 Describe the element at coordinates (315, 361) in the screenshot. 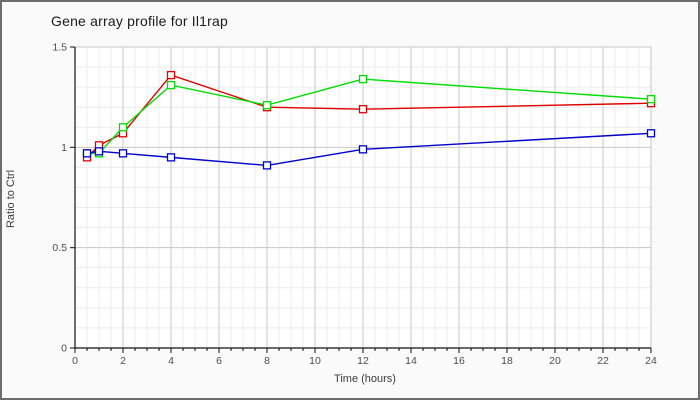

I see `svg-text: 10` at that location.